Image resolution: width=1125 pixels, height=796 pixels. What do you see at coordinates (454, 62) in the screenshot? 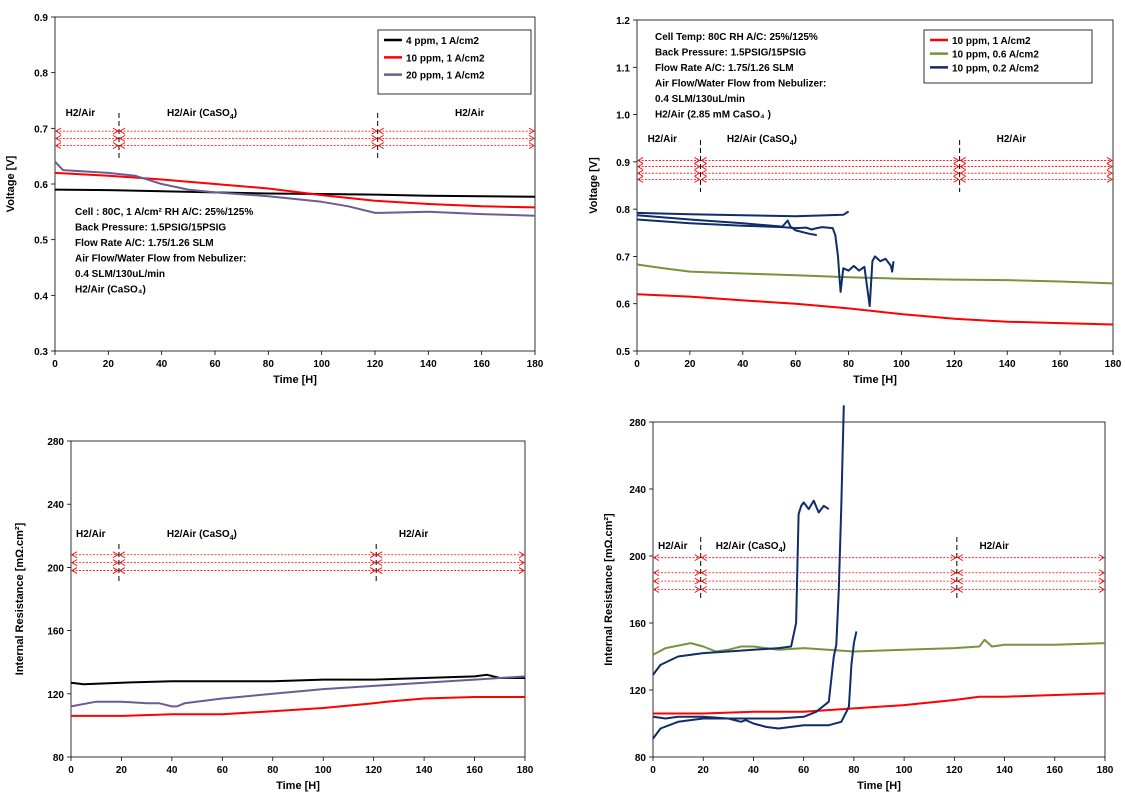
I see `legend-box` at bounding box center [454, 62].